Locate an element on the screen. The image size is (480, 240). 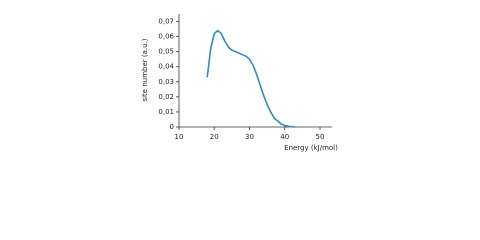
x-tick-label: 30 is located at coordinates (249, 137).